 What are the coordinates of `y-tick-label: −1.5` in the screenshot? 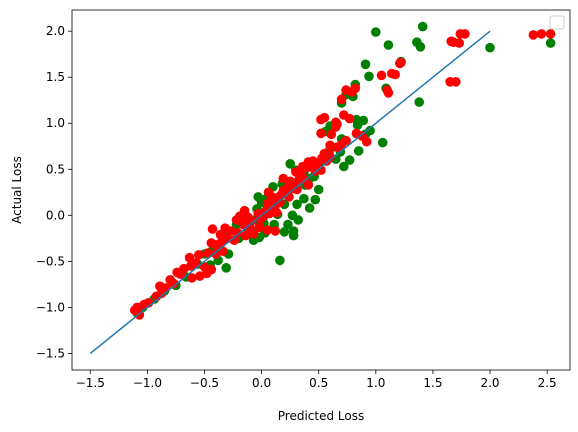 It's located at (50, 353).